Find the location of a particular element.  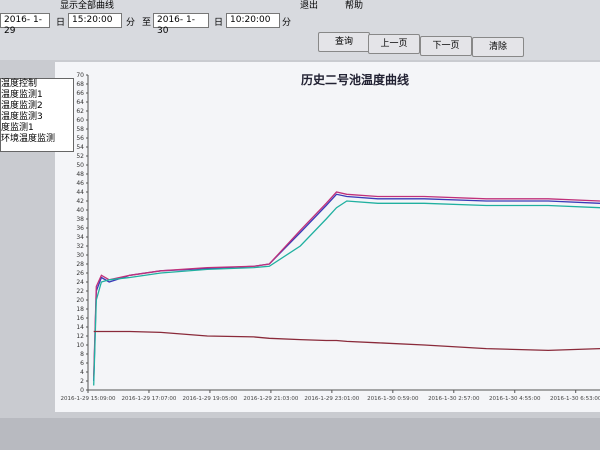

x-tick-label: 2016-1-30 2:57:00 is located at coordinates (454, 399).